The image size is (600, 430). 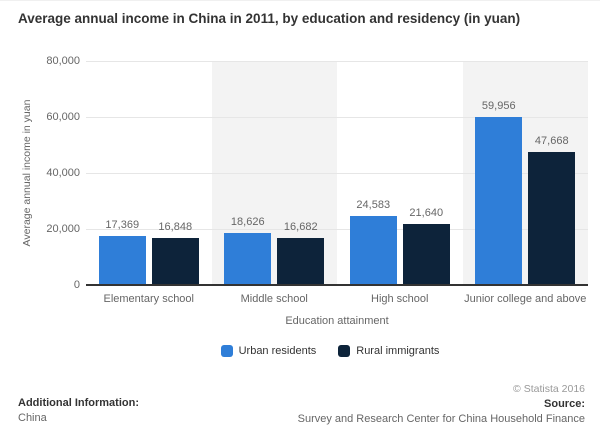 What do you see at coordinates (76, 285) in the screenshot?
I see `y-tick-label: 0` at bounding box center [76, 285].